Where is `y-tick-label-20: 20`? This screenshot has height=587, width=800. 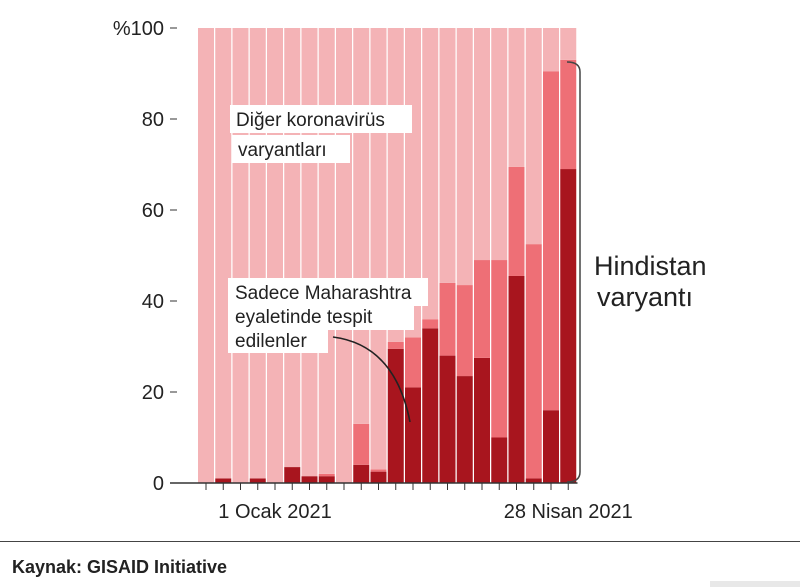 y-tick-label-20: 20 is located at coordinates (153, 393).